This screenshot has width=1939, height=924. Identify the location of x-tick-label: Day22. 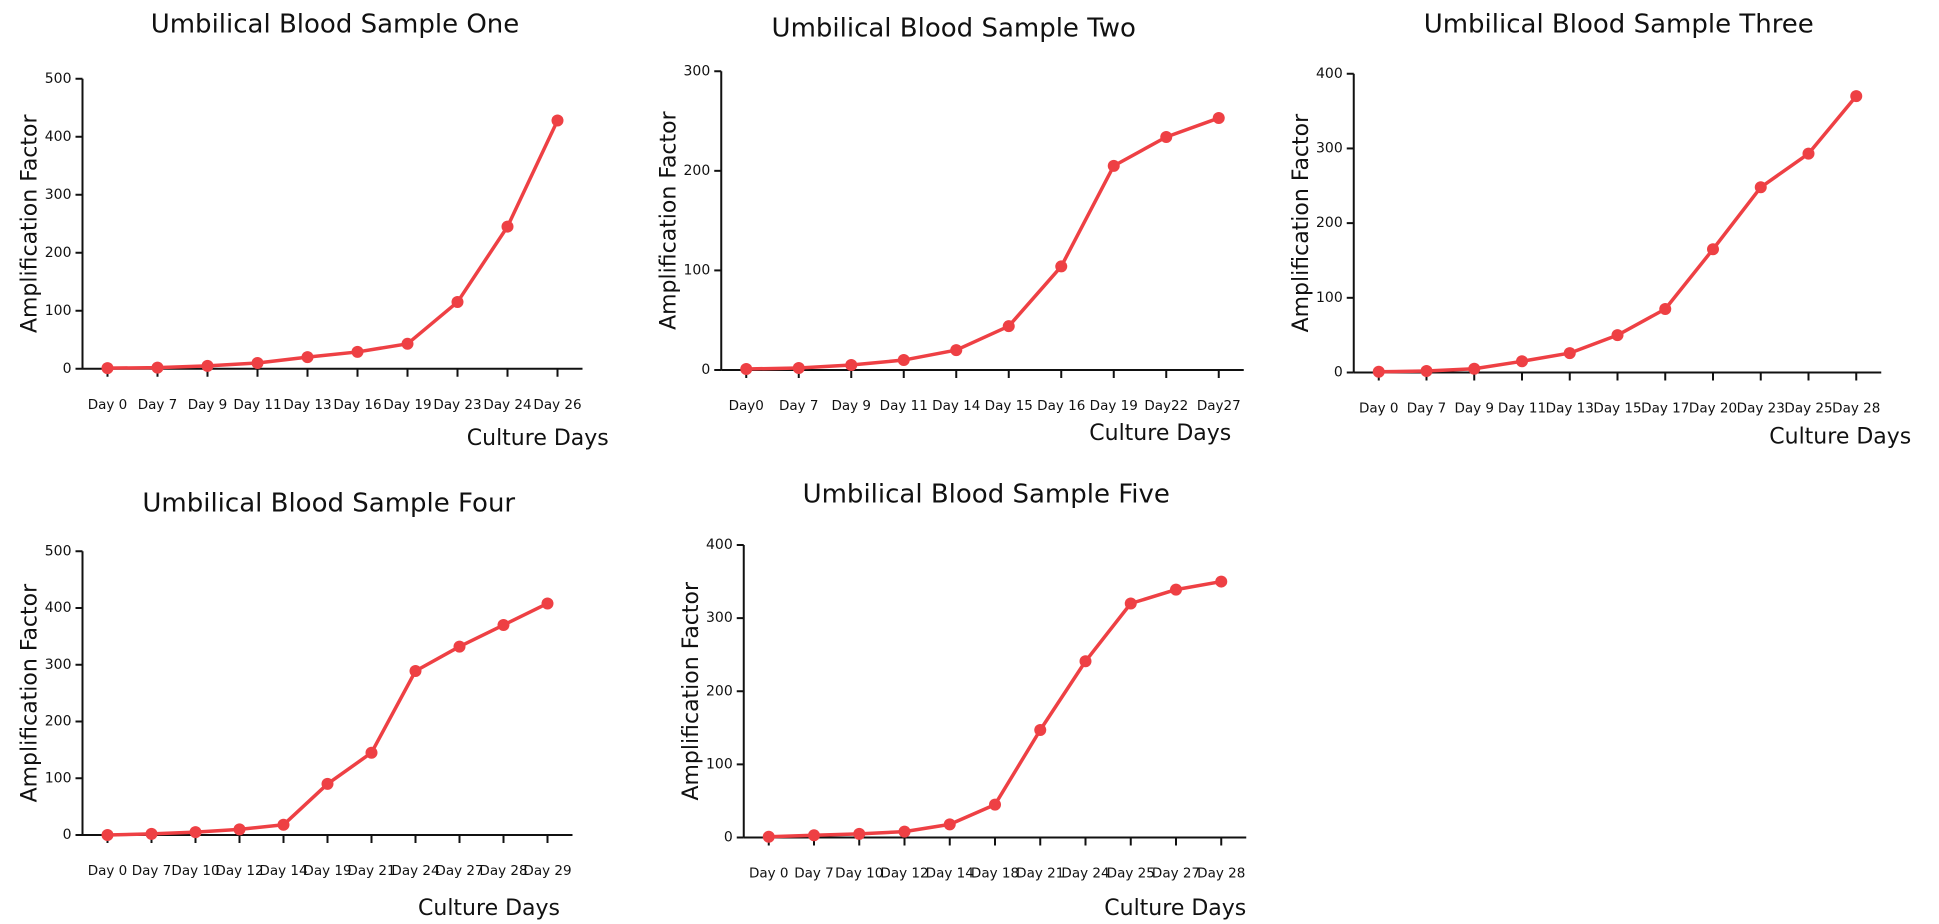
(1166, 406).